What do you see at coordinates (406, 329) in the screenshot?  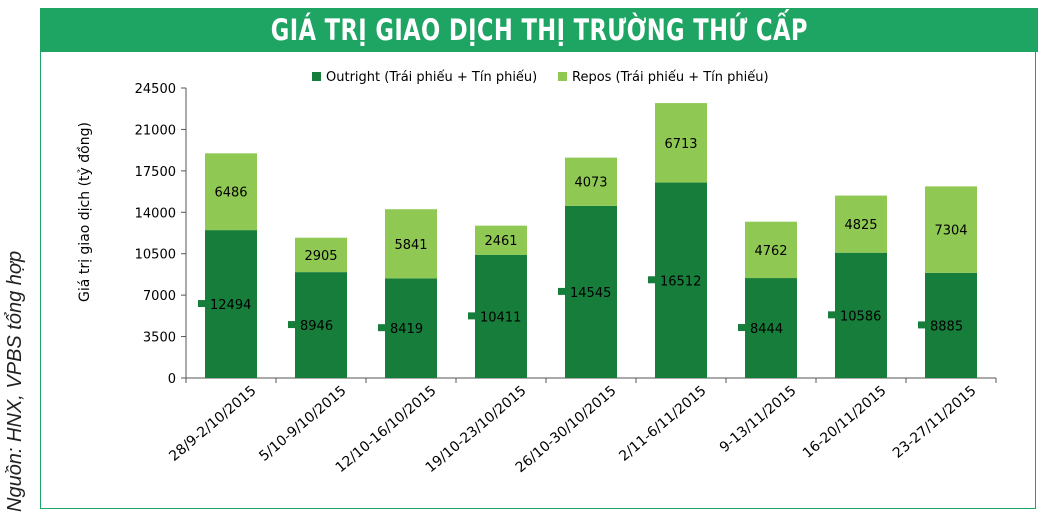 I see `outright-value-label: 8419` at bounding box center [406, 329].